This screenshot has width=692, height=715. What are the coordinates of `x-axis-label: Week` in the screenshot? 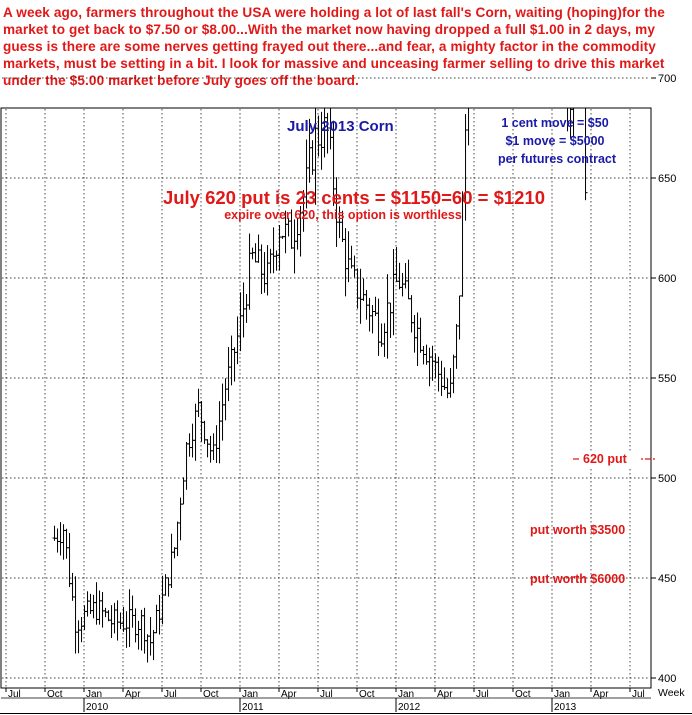 It's located at (671, 693).